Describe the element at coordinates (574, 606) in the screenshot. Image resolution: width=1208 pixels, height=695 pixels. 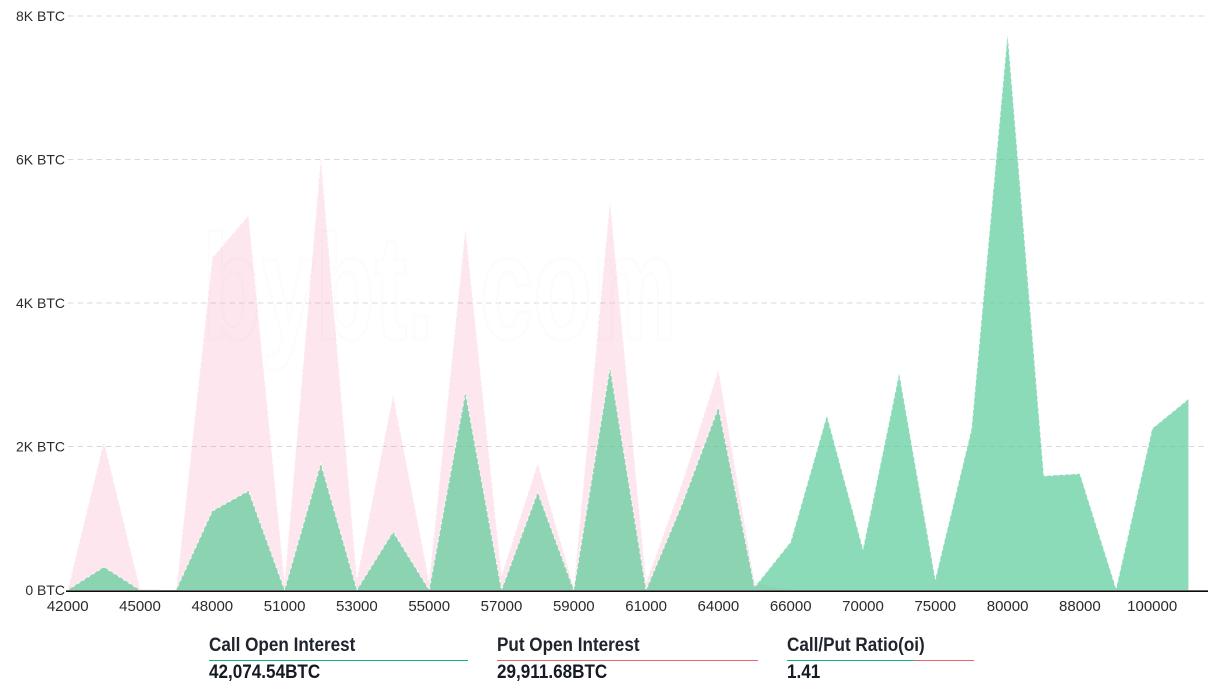
I see `svg-text: 59000` at that location.